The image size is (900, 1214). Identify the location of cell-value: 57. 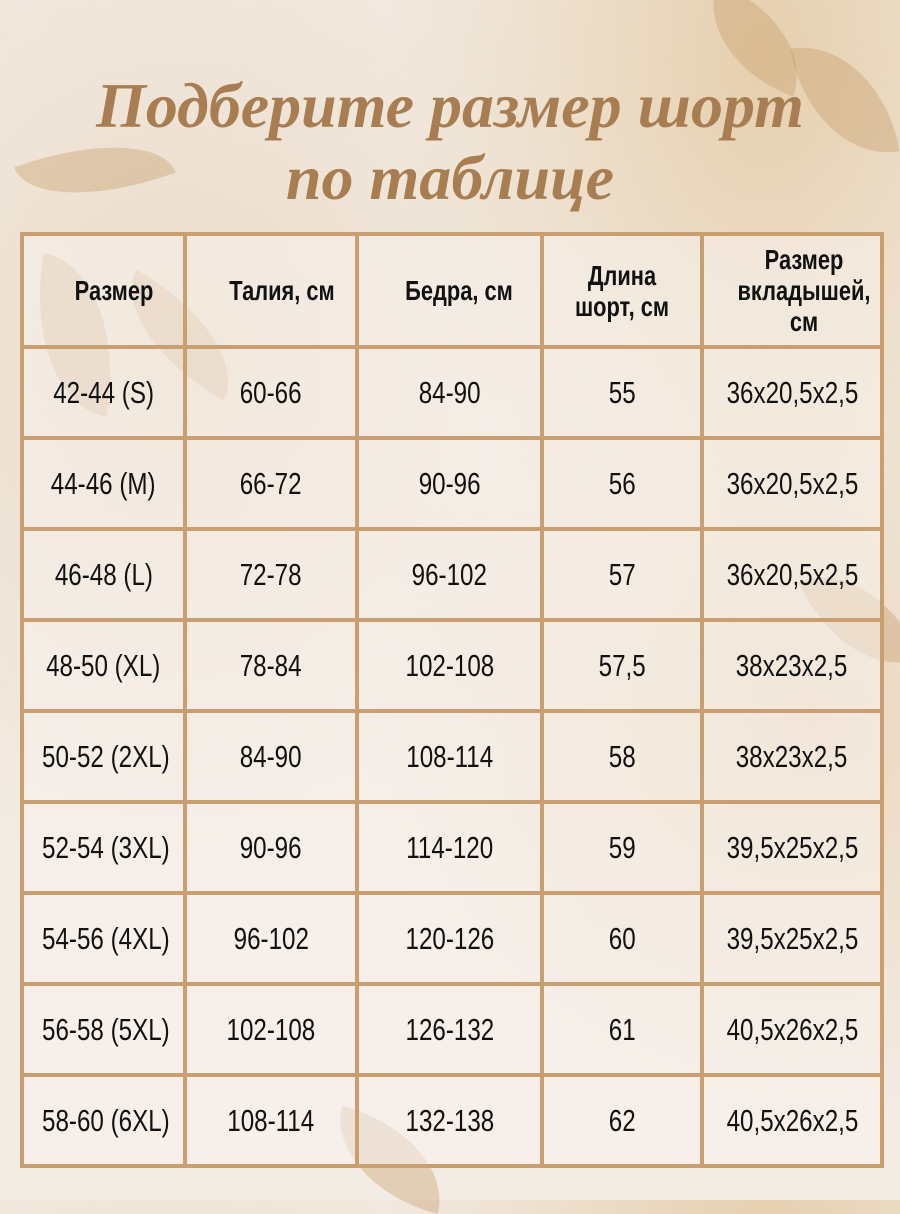
(622, 574).